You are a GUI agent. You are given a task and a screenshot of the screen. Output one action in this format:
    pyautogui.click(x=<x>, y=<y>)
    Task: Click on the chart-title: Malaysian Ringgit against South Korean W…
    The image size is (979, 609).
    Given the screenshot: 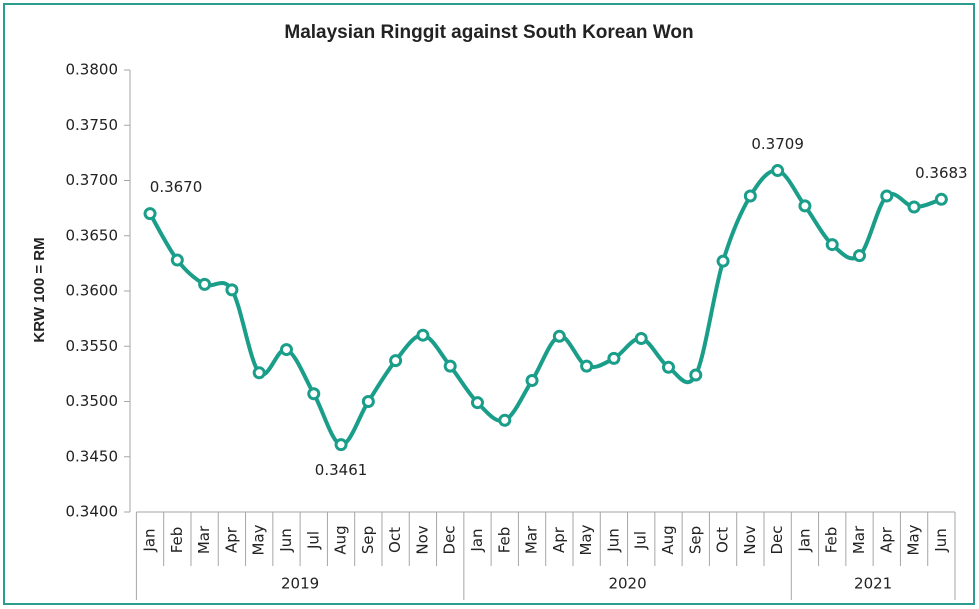 What is the action you would take?
    pyautogui.click(x=488, y=32)
    